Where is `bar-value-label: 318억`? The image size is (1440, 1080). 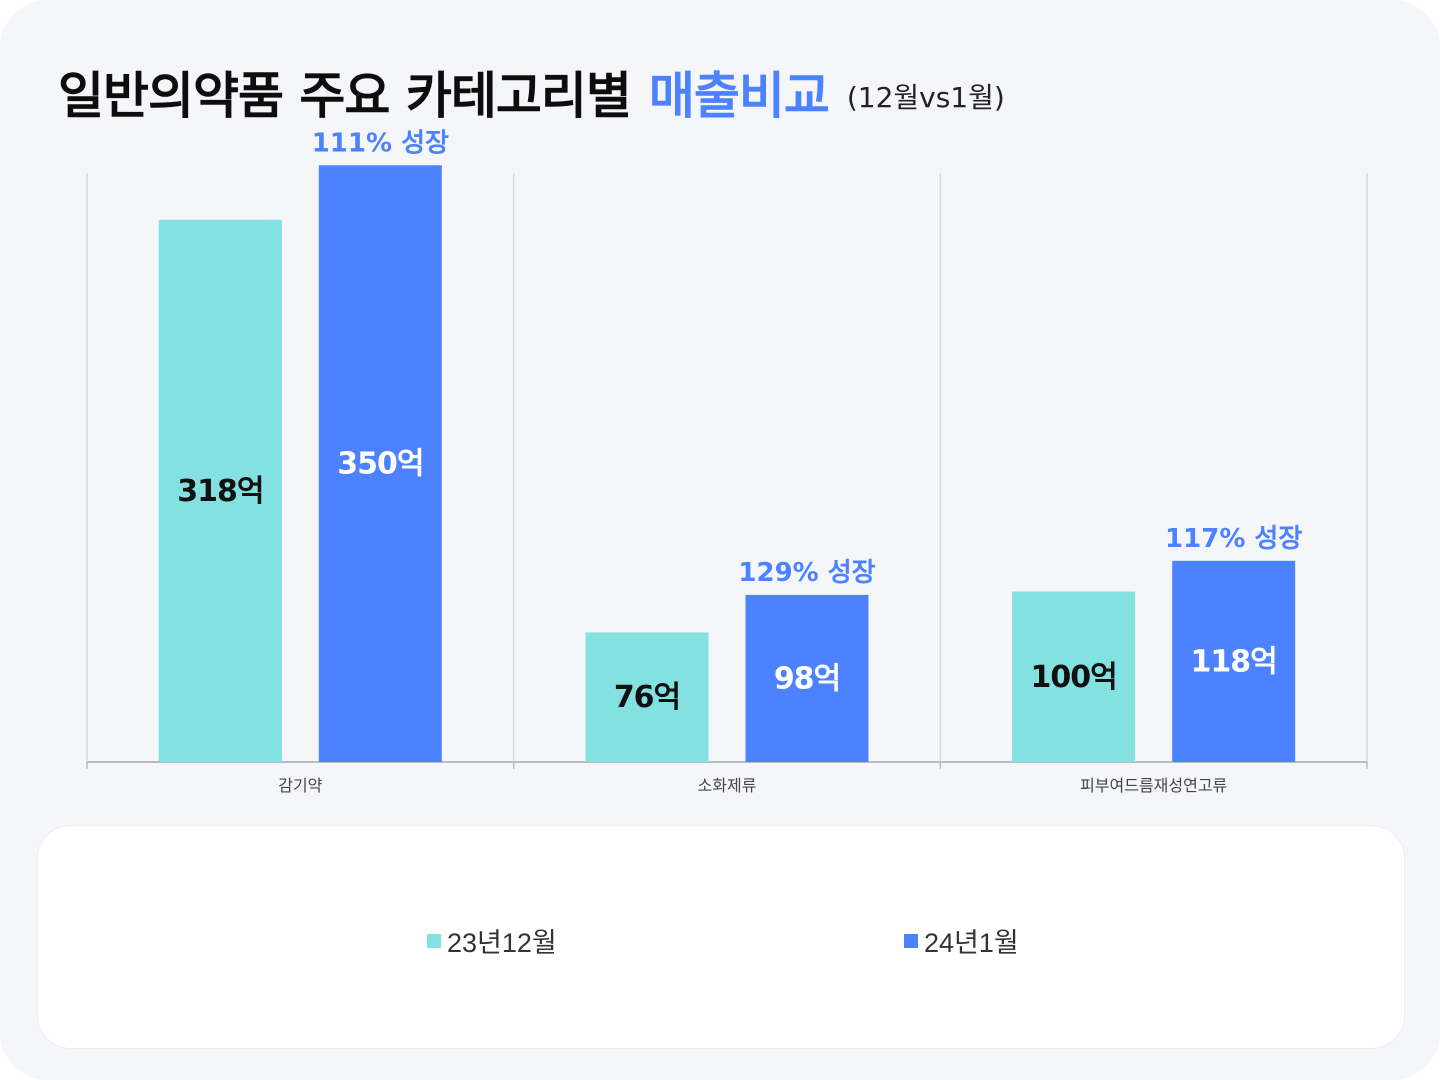 bar-value-label: 318억 is located at coordinates (220, 491).